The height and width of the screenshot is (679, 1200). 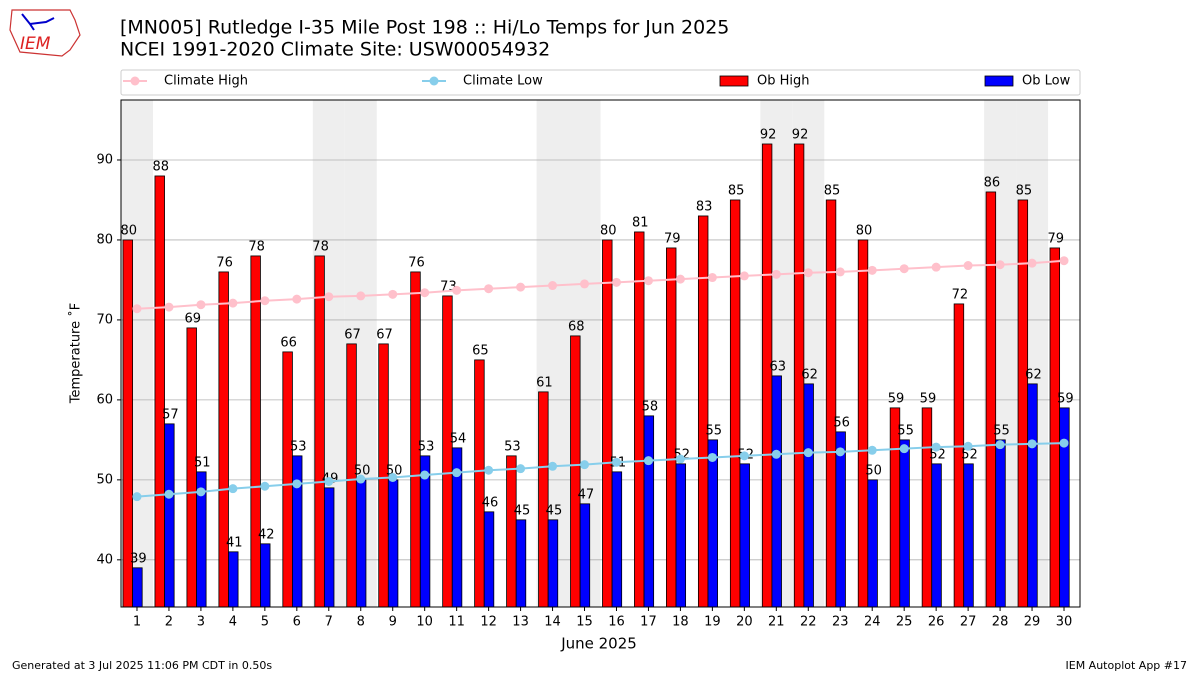 What do you see at coordinates (490, 502) in the screenshot?
I see `bar-label: 46` at bounding box center [490, 502].